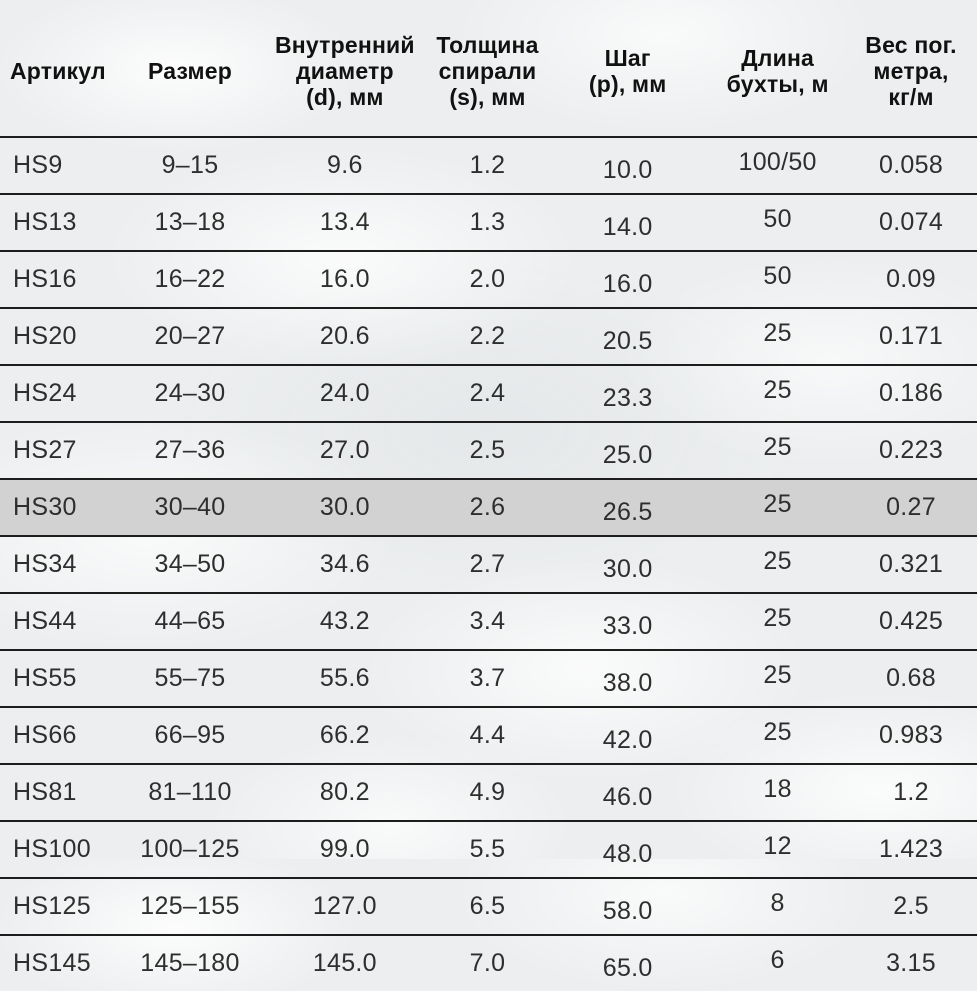 The image size is (977, 991). I want to click on col-header-inner-diameter: Внутренний диаметр (d), мм, so click(344, 69).